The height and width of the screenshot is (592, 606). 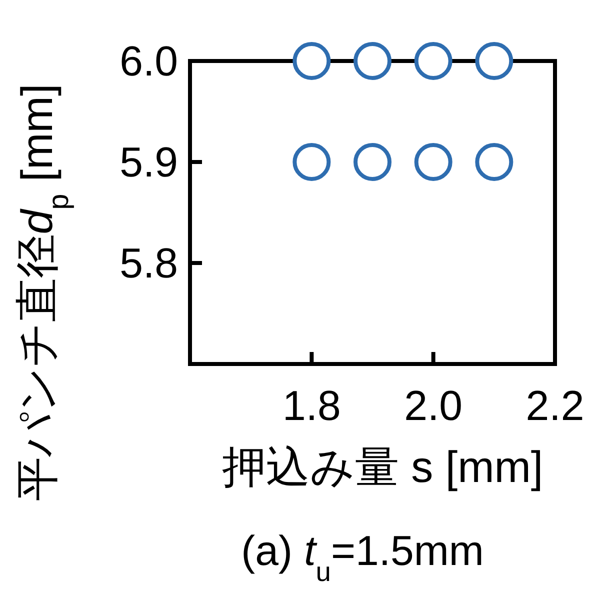 I want to click on x-axis-title: 押込み量 s [mm], so click(x=383, y=467).